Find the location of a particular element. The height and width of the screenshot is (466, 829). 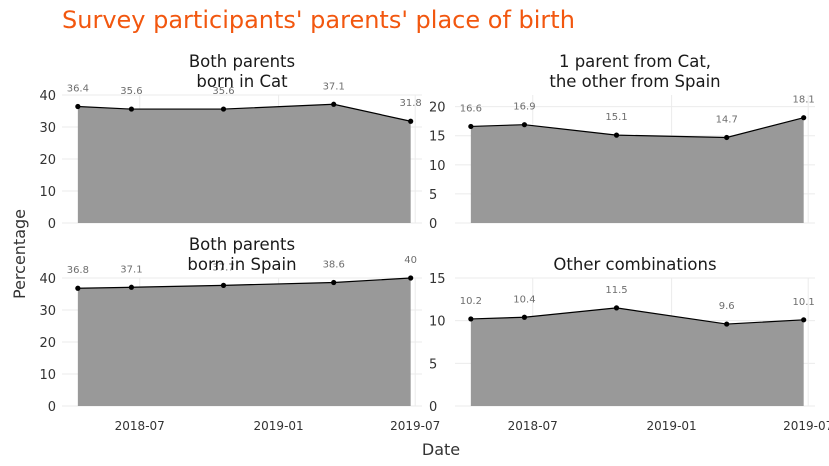

x-axis-title: Date is located at coordinates (441, 449).